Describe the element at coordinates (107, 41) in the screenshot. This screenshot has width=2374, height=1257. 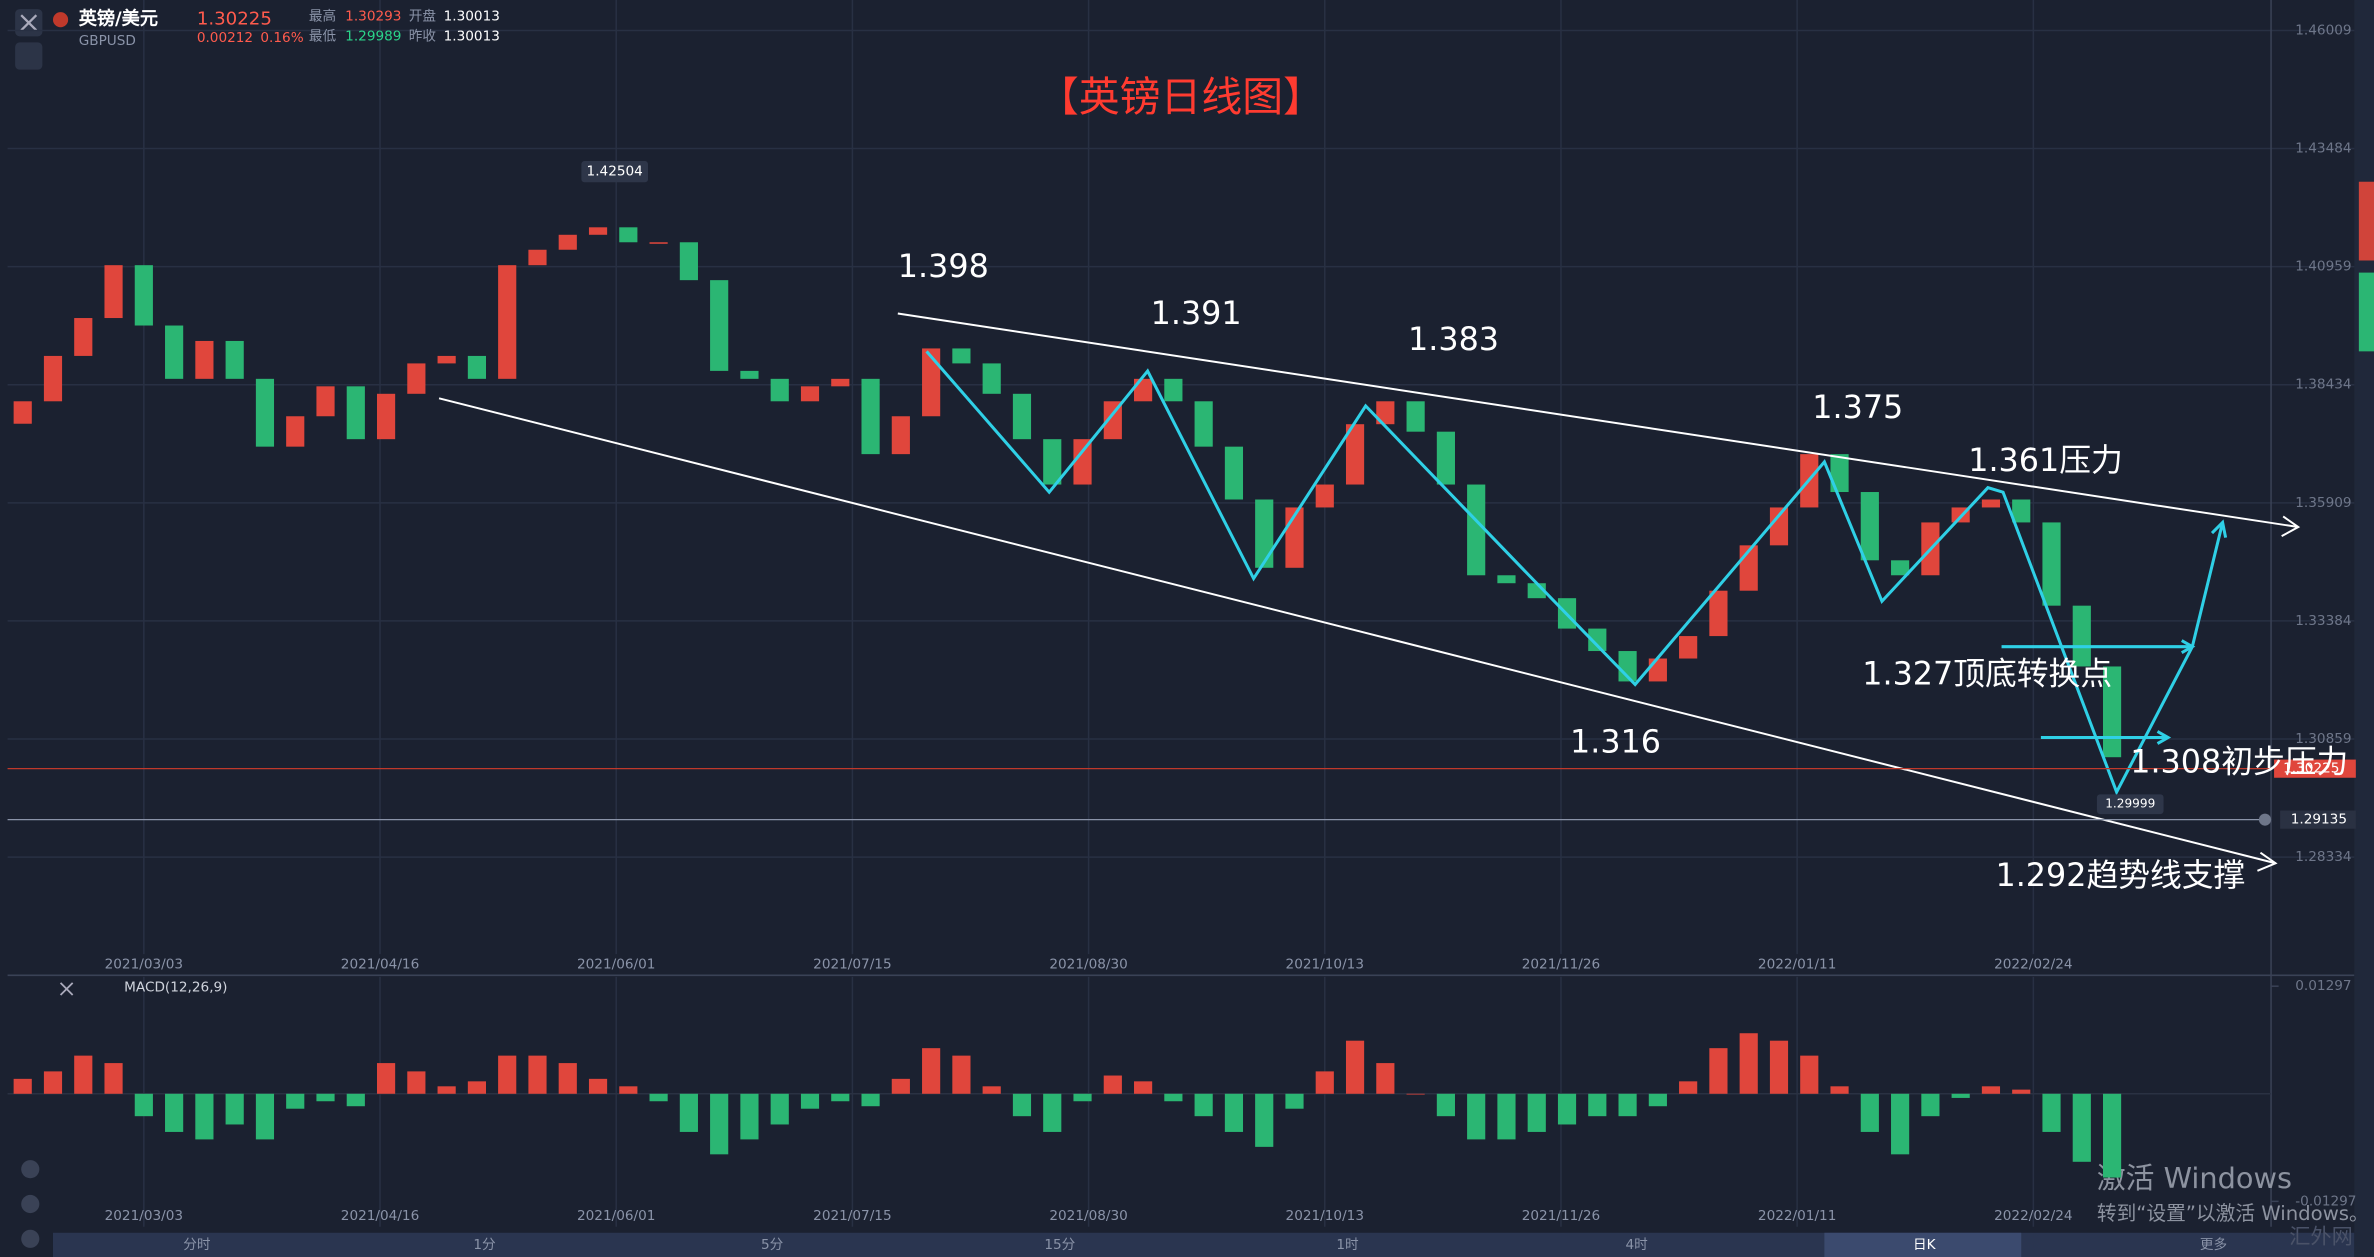
I see `symbol-code: GBPUSD` at that location.